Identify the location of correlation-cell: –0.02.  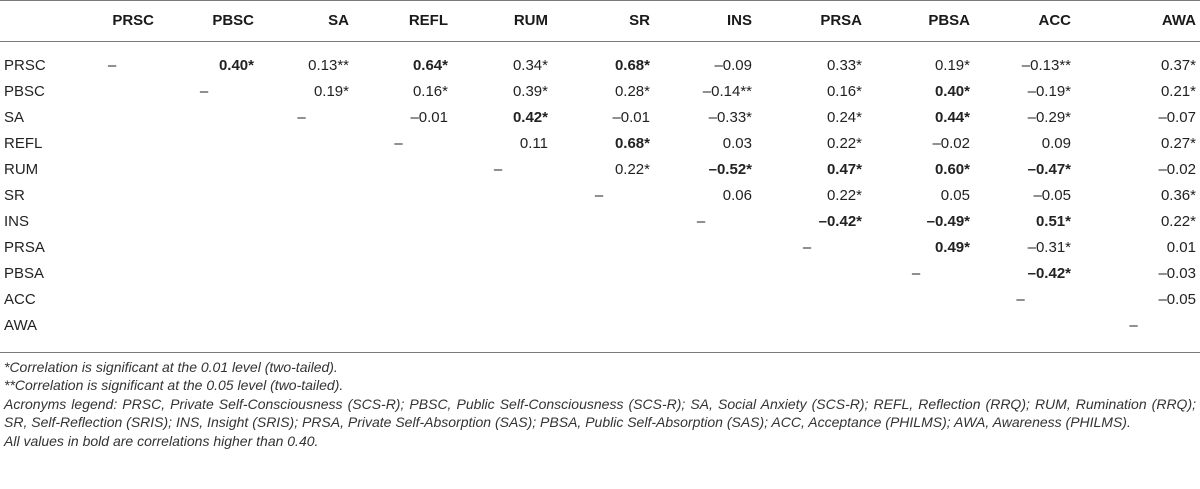
(916, 144).